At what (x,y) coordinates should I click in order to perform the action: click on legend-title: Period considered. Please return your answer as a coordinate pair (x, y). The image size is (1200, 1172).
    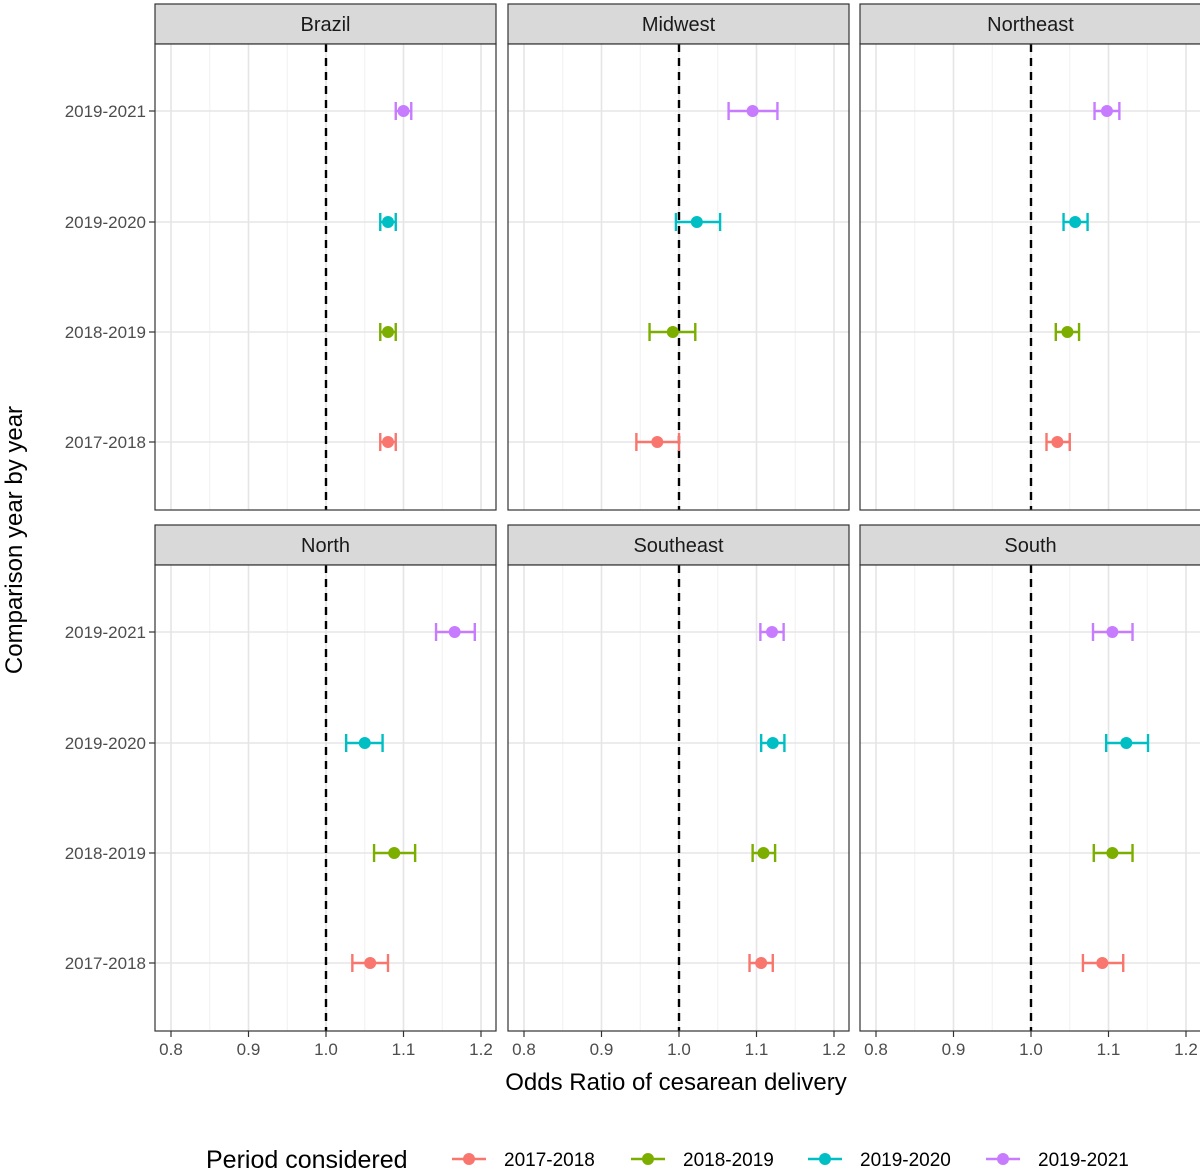
    Looking at the image, I should click on (307, 1159).